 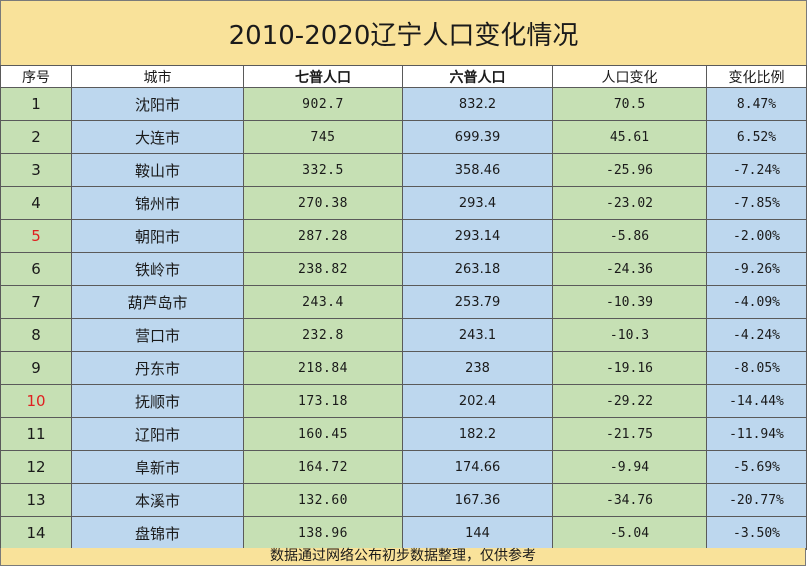 What do you see at coordinates (36, 269) in the screenshot?
I see `cell-index: 6` at bounding box center [36, 269].